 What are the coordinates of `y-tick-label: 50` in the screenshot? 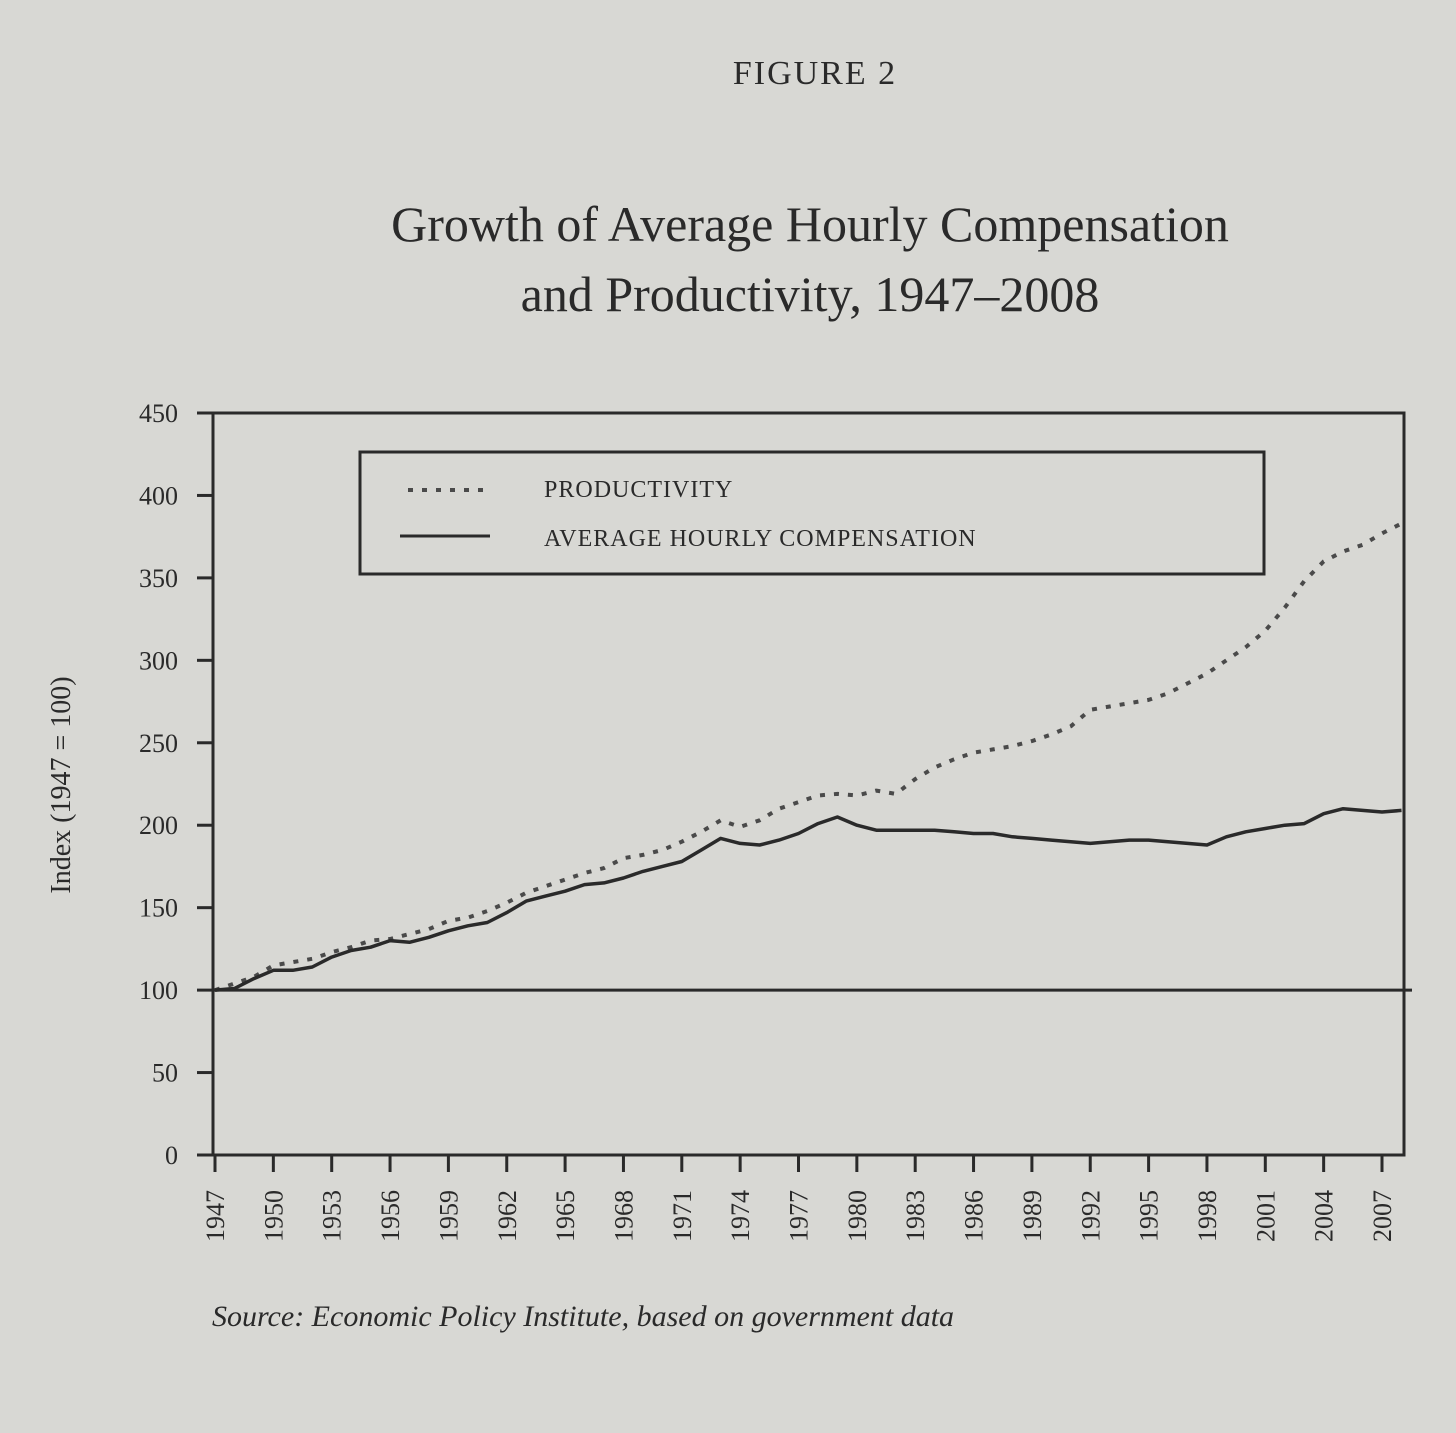 It's located at (165, 1073).